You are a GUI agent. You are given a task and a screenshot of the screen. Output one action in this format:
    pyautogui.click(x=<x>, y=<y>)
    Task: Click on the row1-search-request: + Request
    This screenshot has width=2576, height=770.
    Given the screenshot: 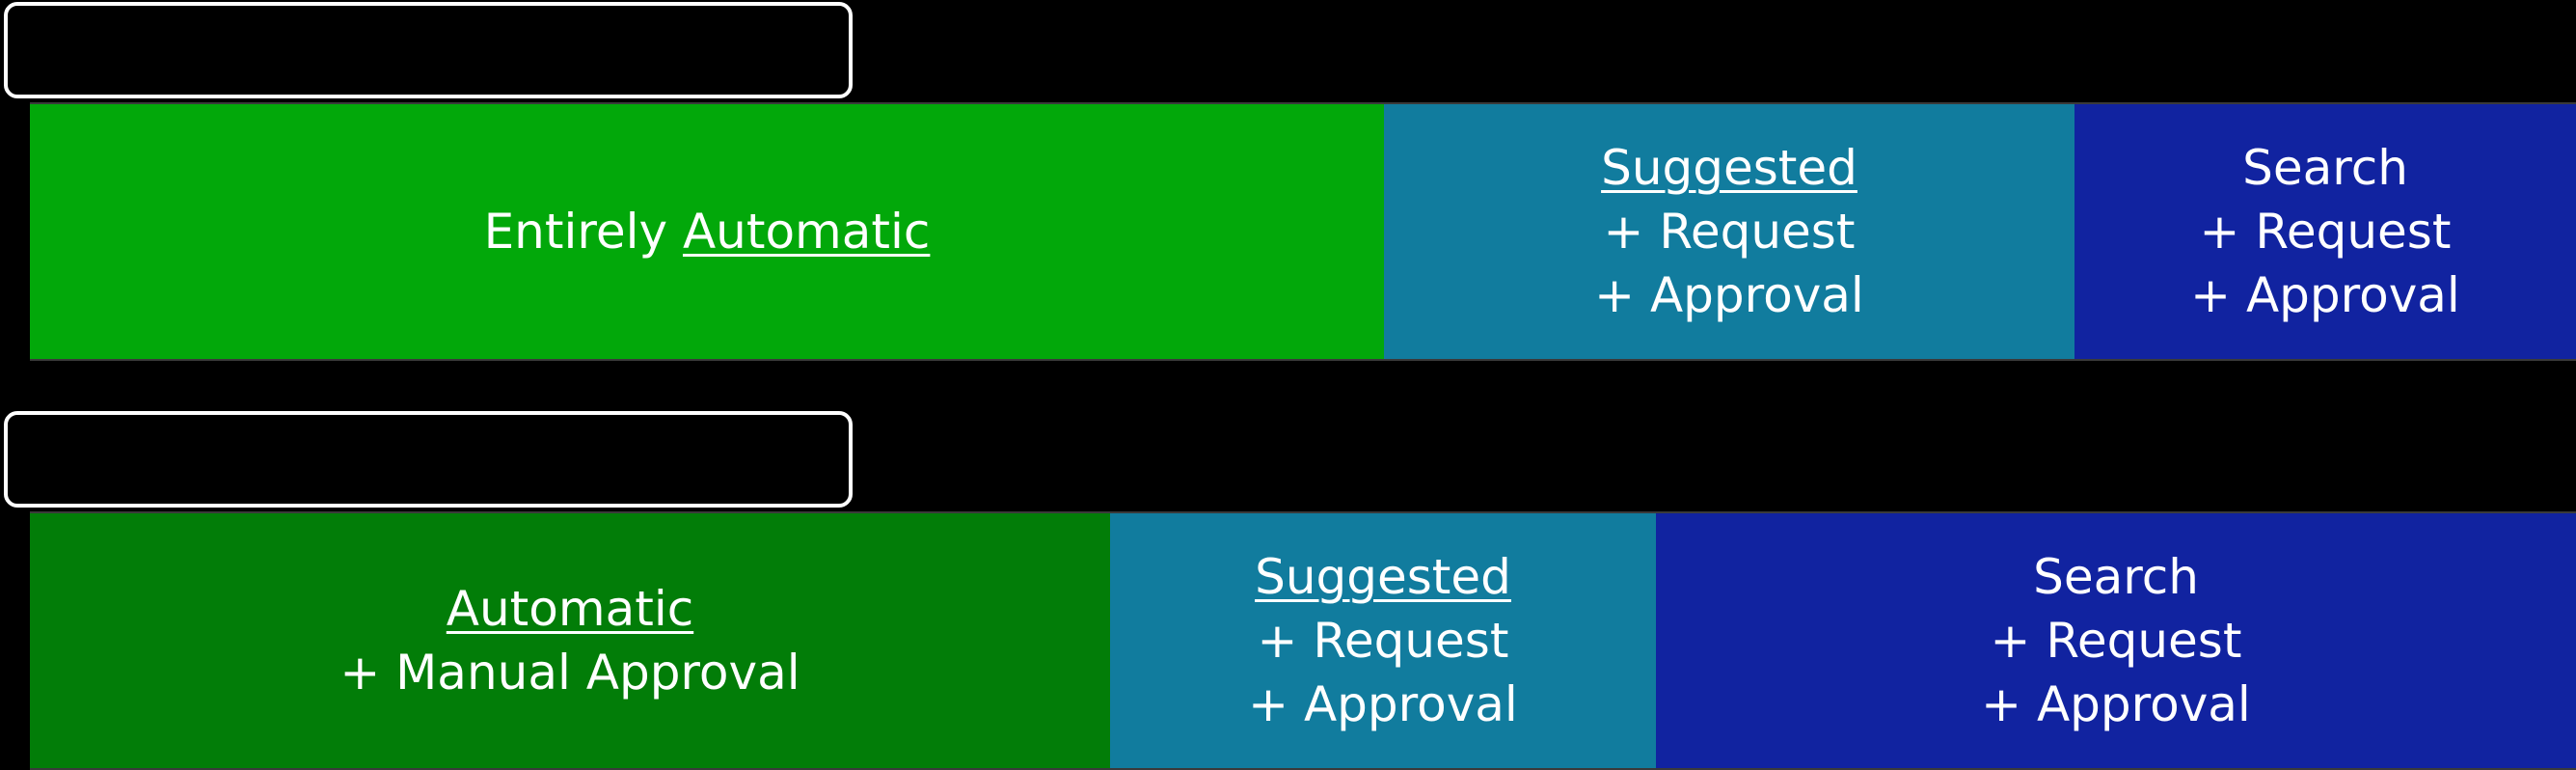 What is the action you would take?
    pyautogui.click(x=2325, y=232)
    